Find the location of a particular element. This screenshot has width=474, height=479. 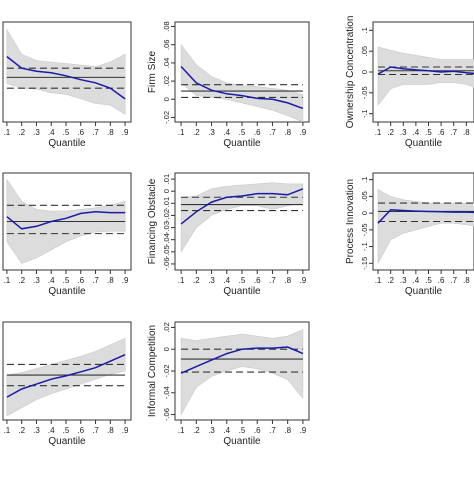

y-tick-label: .01 is located at coordinates (166, 179).